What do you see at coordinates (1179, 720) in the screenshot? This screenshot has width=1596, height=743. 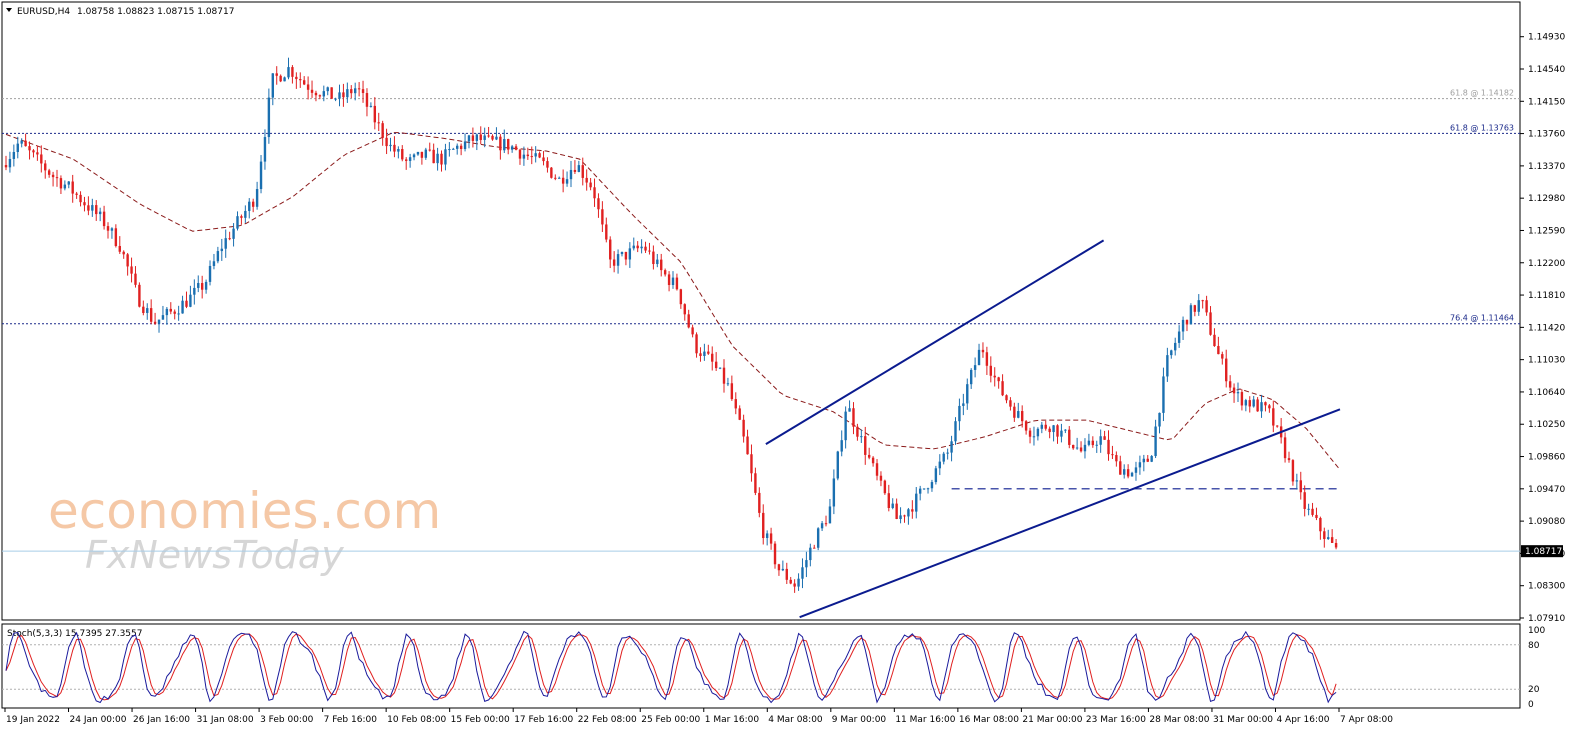 I see `time-tick-label: 28 Mar 08:00` at bounding box center [1179, 720].